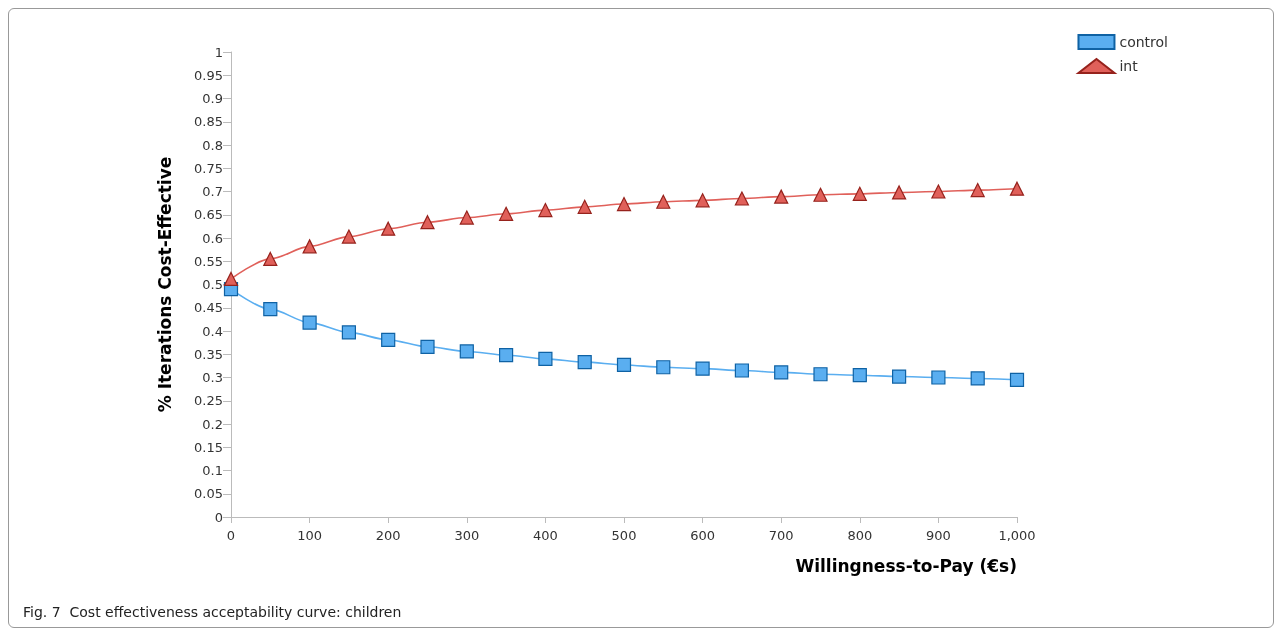 The image size is (1282, 636). What do you see at coordinates (208, 122) in the screenshot?
I see `y-tick-label: 0.85` at bounding box center [208, 122].